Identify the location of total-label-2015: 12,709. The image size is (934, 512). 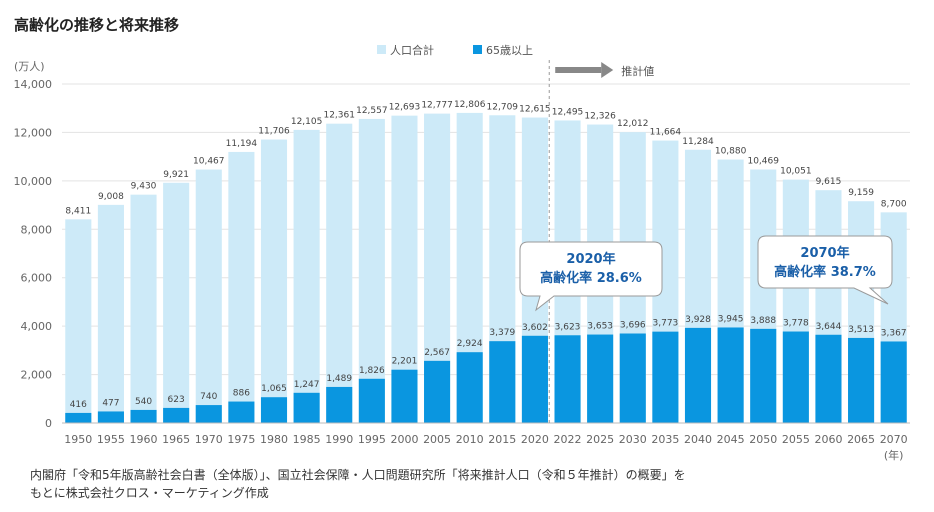
(503, 107).